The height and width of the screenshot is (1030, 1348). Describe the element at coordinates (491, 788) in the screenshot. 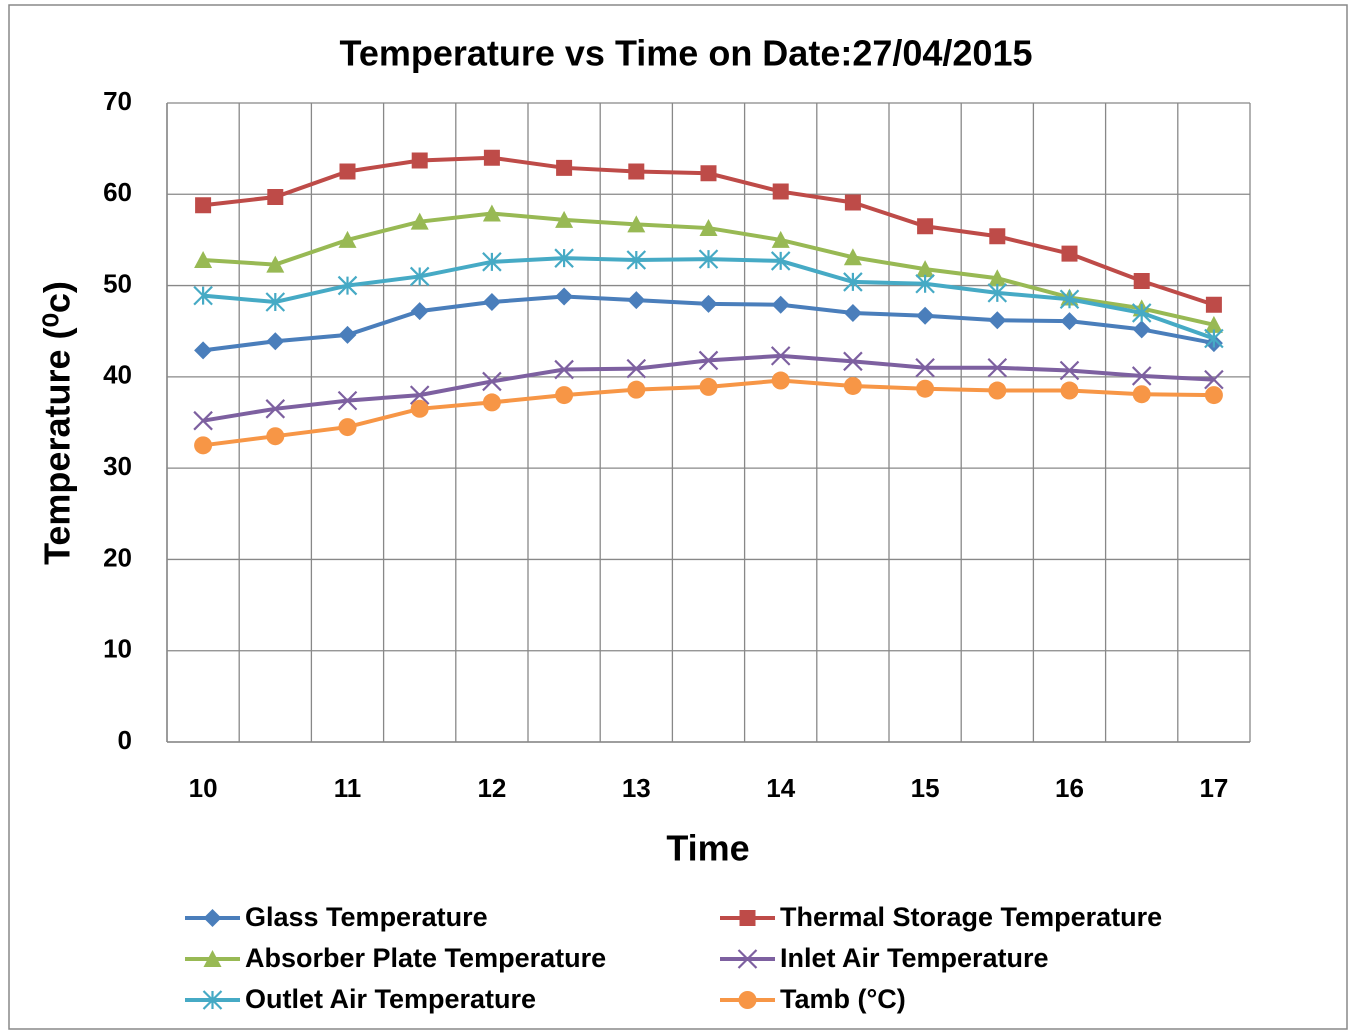

I see `x-tick-label: 12` at that location.